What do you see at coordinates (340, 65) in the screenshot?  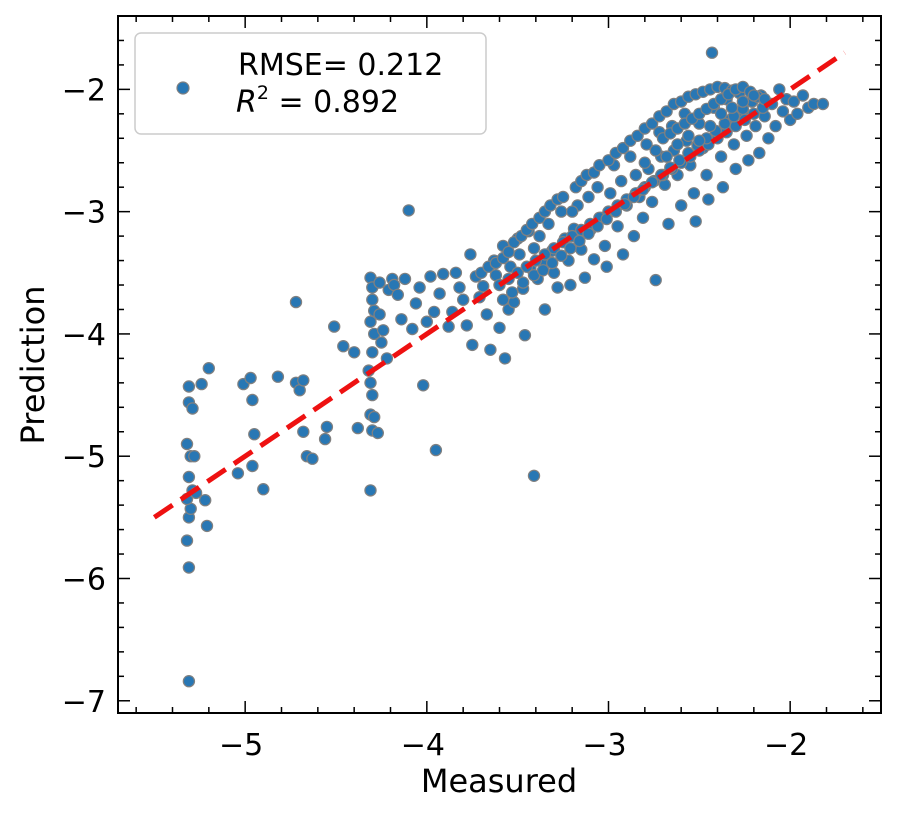 I see `legend-rmse-text: RMSE= 0.212` at bounding box center [340, 65].